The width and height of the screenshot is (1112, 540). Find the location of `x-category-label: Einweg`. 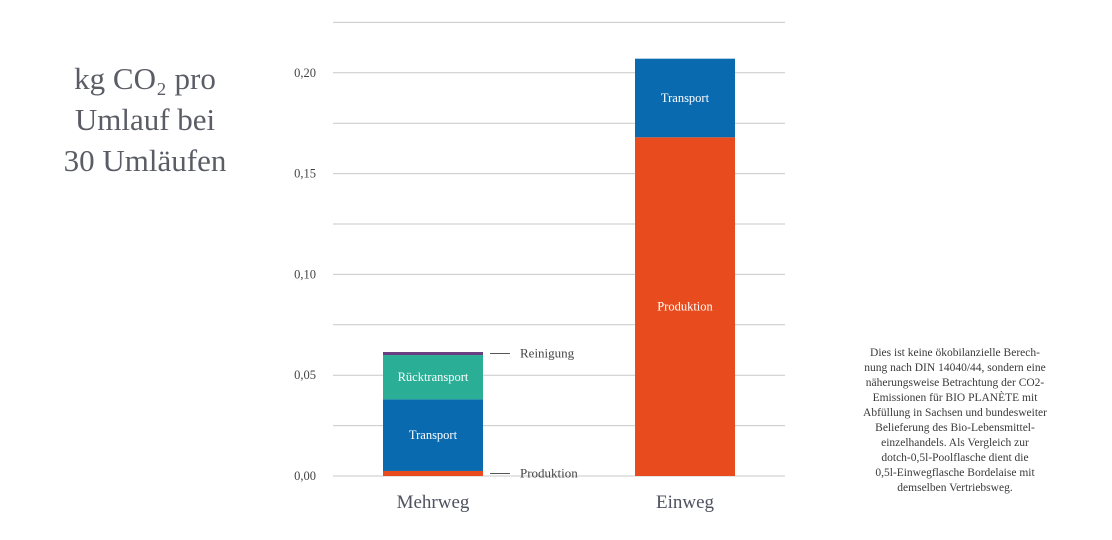

x-category-label: Einweg is located at coordinates (685, 502).